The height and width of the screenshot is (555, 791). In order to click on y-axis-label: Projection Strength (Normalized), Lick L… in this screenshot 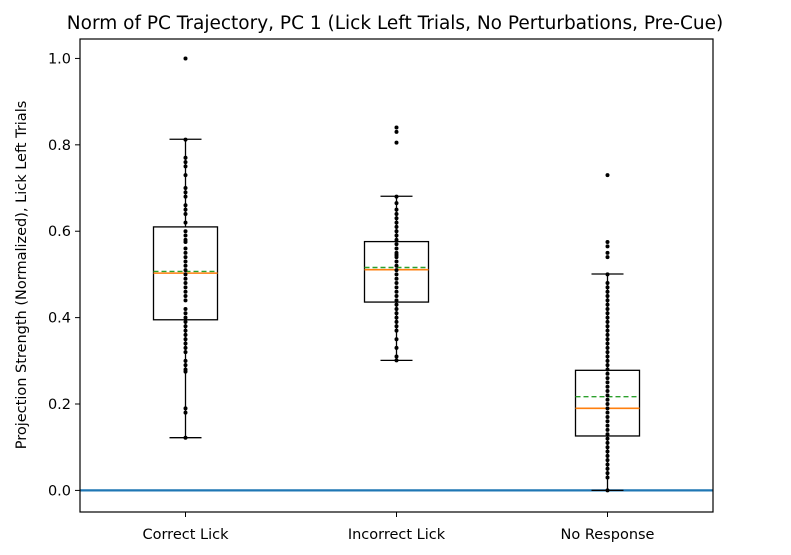, I will do `click(22, 275)`.